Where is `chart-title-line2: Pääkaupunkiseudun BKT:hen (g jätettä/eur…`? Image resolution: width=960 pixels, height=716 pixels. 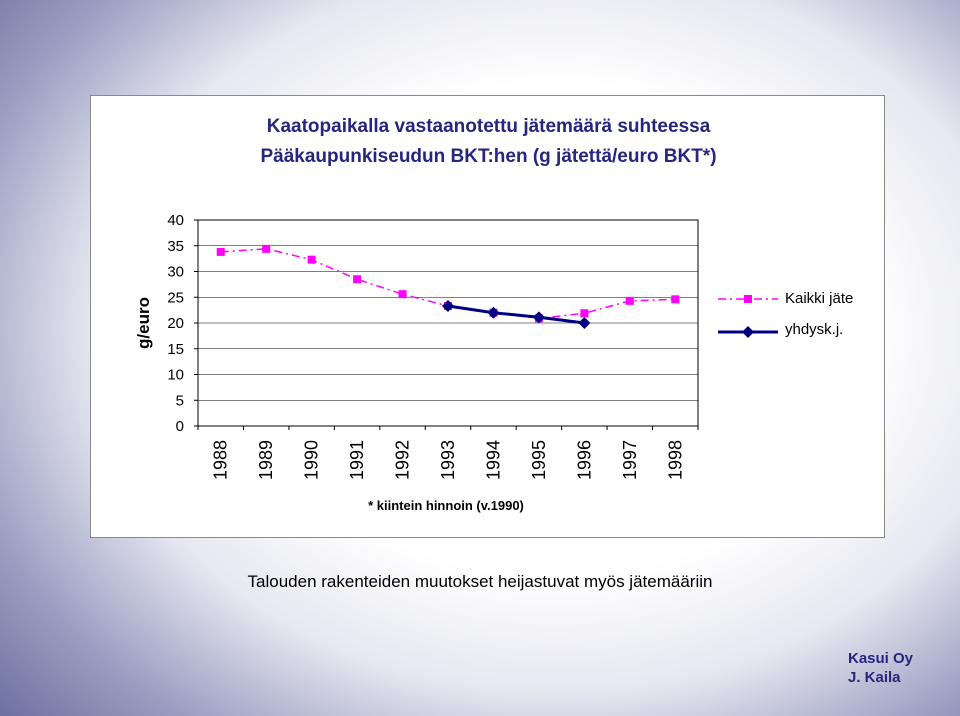
chart-title-line2: Pääkaupunkiseudun BKT:hen (g jätettä/eur… is located at coordinates (488, 156).